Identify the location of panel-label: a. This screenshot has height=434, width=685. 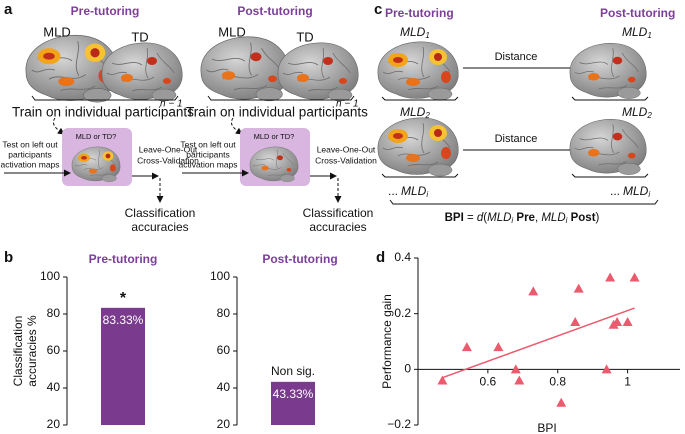
(8, 9).